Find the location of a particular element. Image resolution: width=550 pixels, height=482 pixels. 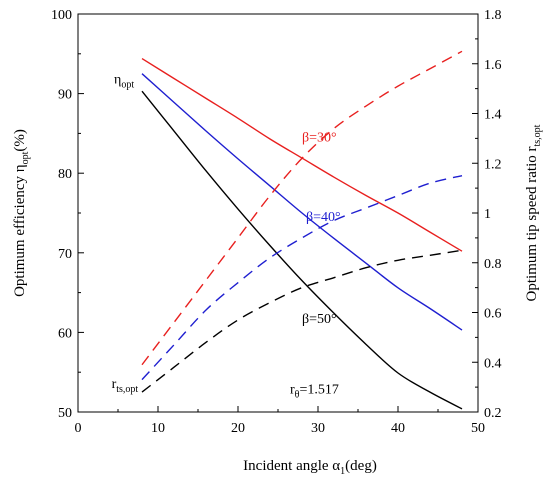

y-right-tick-label: 0.2 is located at coordinates (493, 413).